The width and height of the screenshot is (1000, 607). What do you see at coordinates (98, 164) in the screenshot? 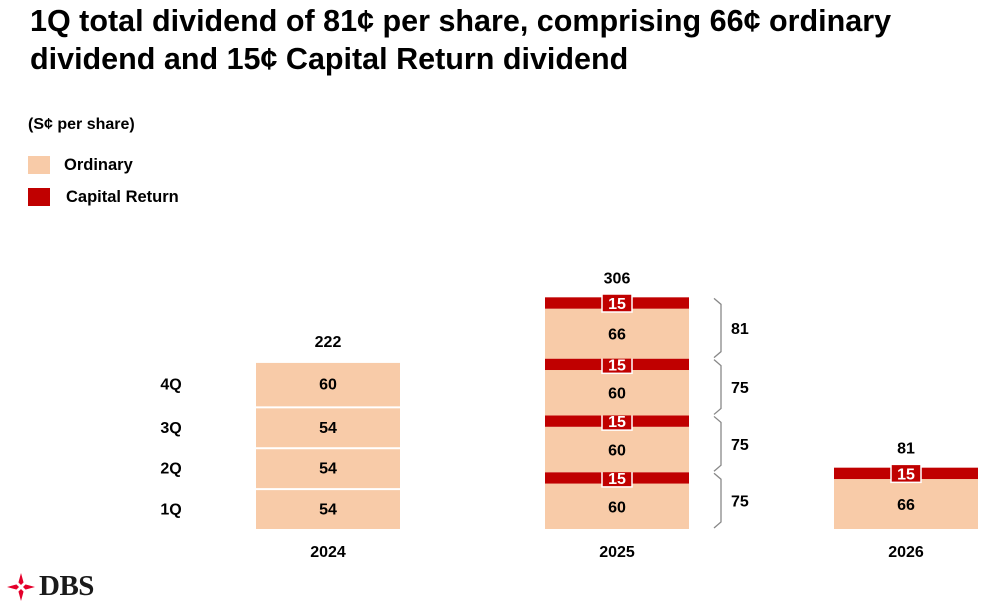
I see `legend-label-ordinary: Ordinary` at bounding box center [98, 164].